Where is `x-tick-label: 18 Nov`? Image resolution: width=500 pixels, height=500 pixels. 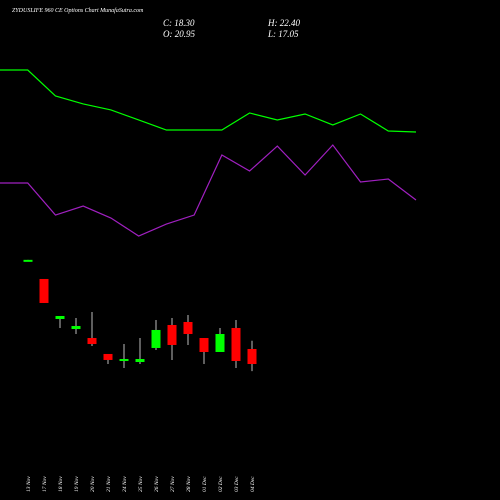
x-tick-label: 18 Nov is located at coordinates (61, 484).